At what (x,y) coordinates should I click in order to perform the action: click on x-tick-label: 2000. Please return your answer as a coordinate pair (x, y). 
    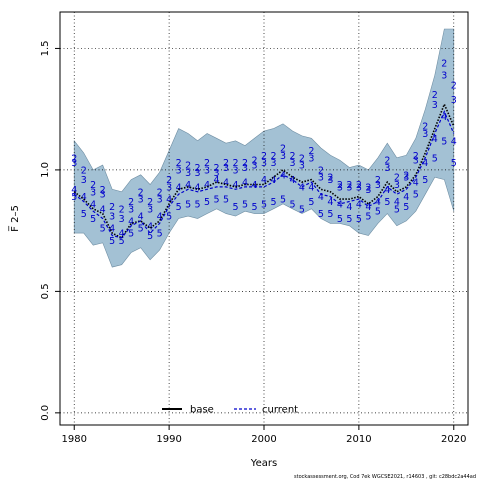
    Looking at the image, I should click on (263, 439).